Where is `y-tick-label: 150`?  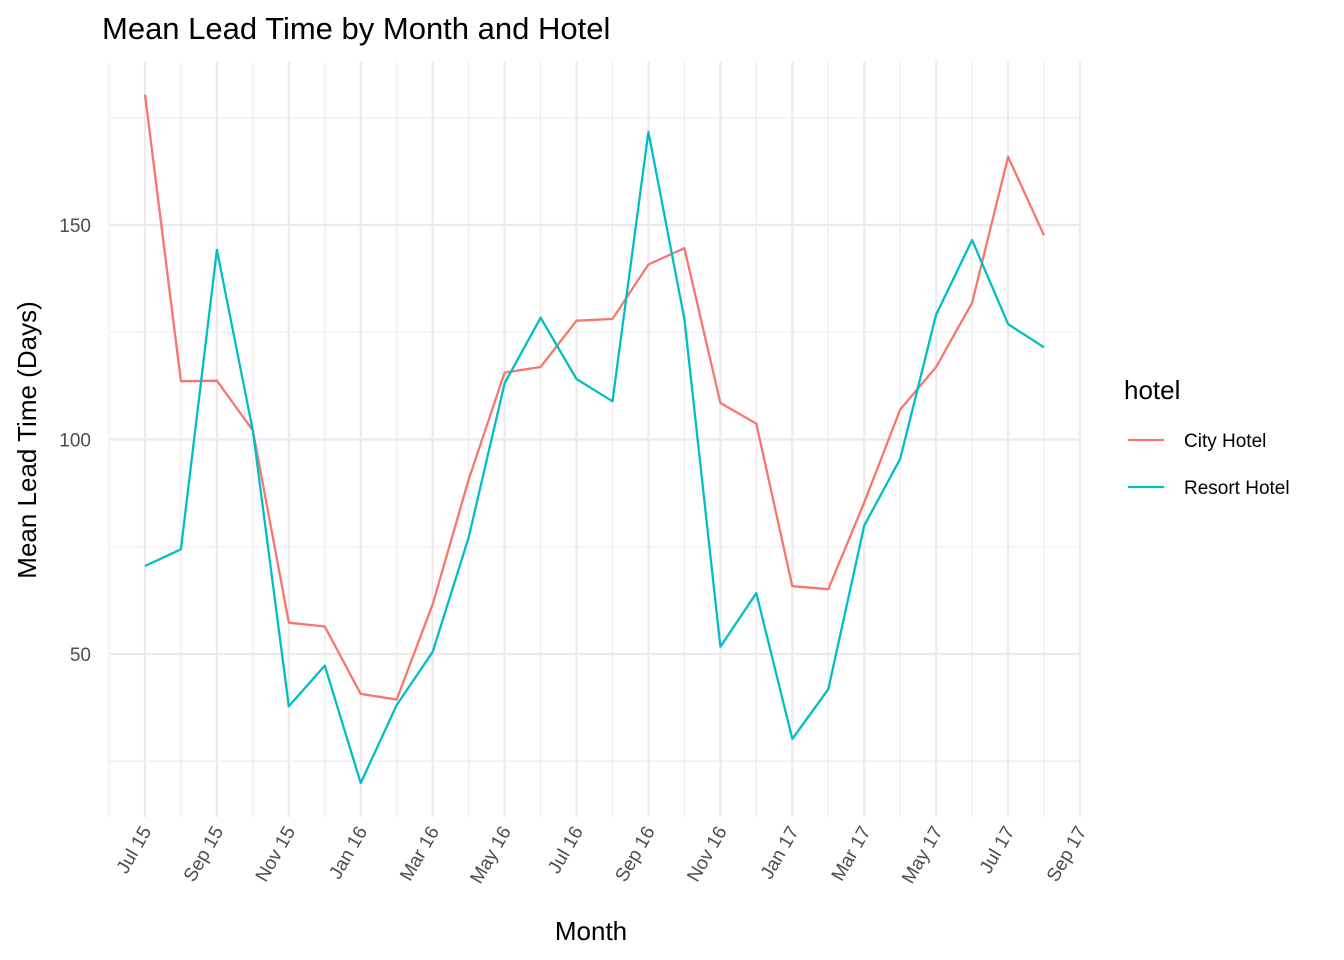 y-tick-label: 150 is located at coordinates (75, 226).